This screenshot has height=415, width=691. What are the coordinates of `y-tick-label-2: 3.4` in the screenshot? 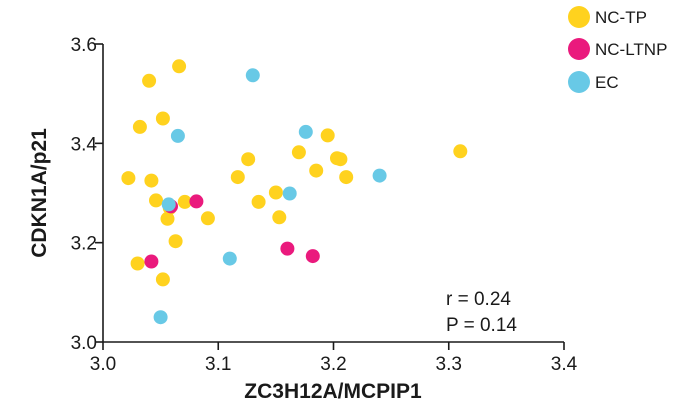 It's located at (84, 144).